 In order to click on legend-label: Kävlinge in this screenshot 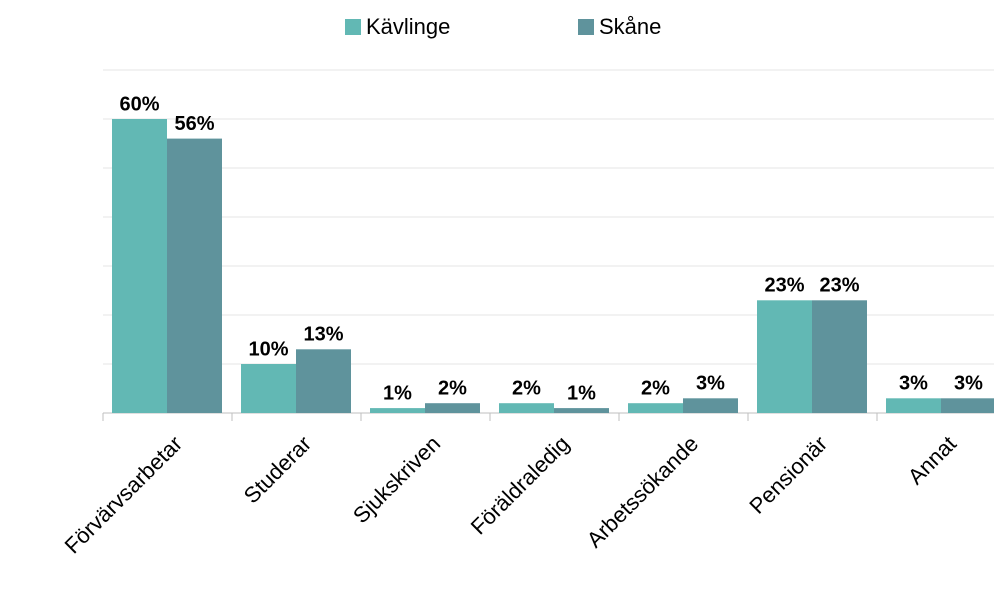, I will do `click(408, 26)`.